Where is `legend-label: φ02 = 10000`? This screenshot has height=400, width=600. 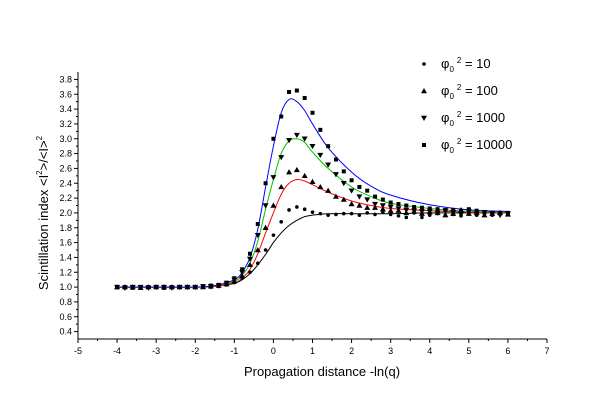
legend-label: φ02 = 10000 is located at coordinates (476, 146).